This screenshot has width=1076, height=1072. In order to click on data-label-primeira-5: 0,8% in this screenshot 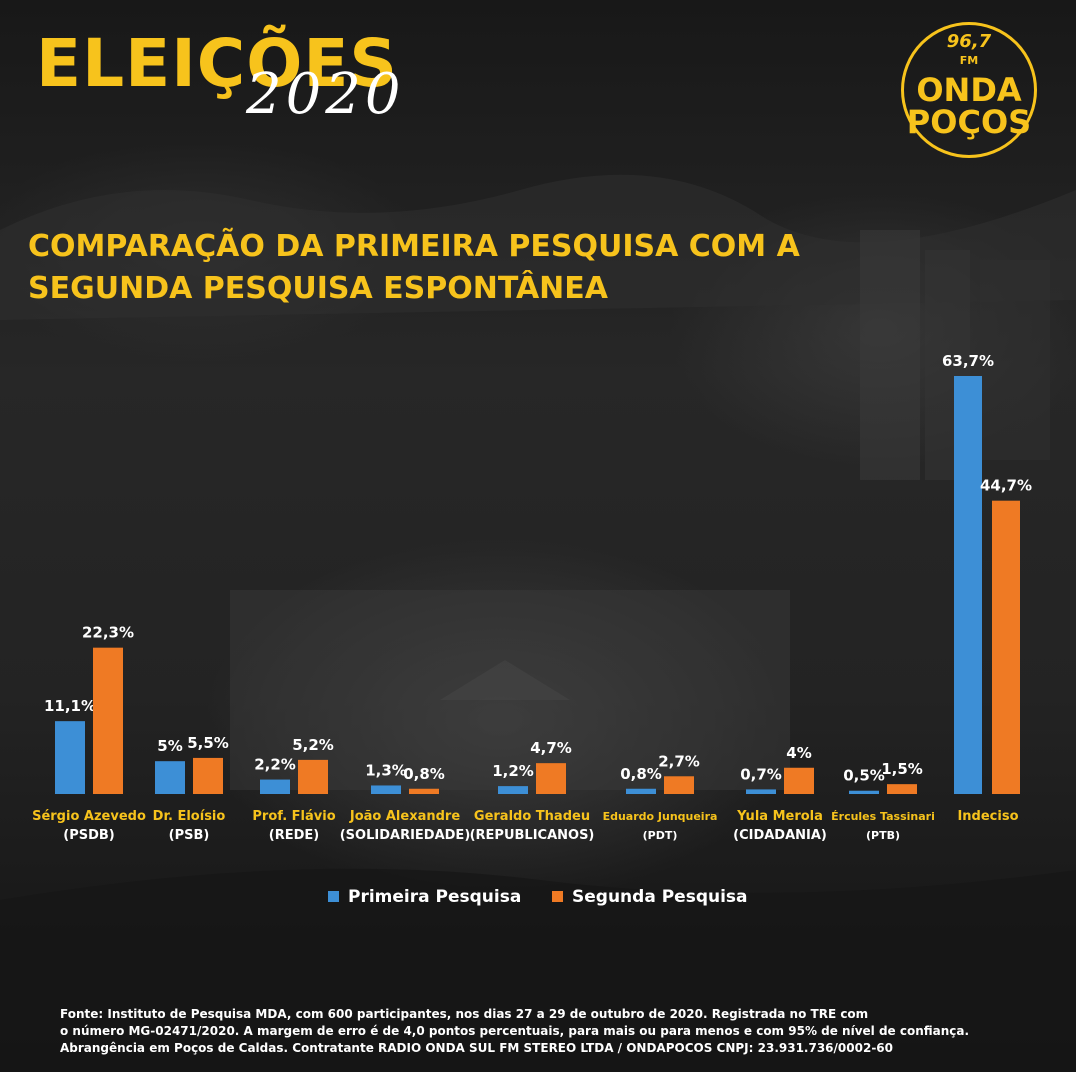, I will do `click(641, 774)`.